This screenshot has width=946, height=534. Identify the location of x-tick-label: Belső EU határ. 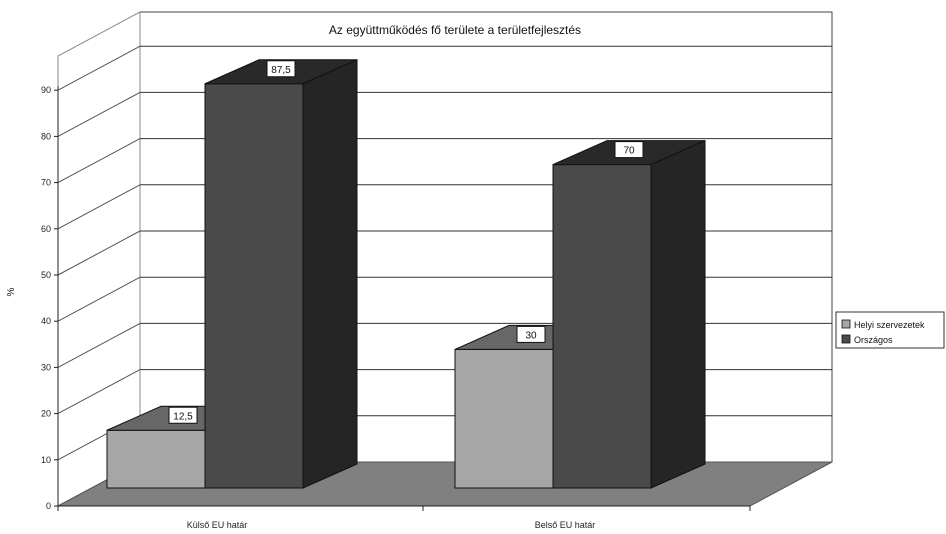
(565, 525).